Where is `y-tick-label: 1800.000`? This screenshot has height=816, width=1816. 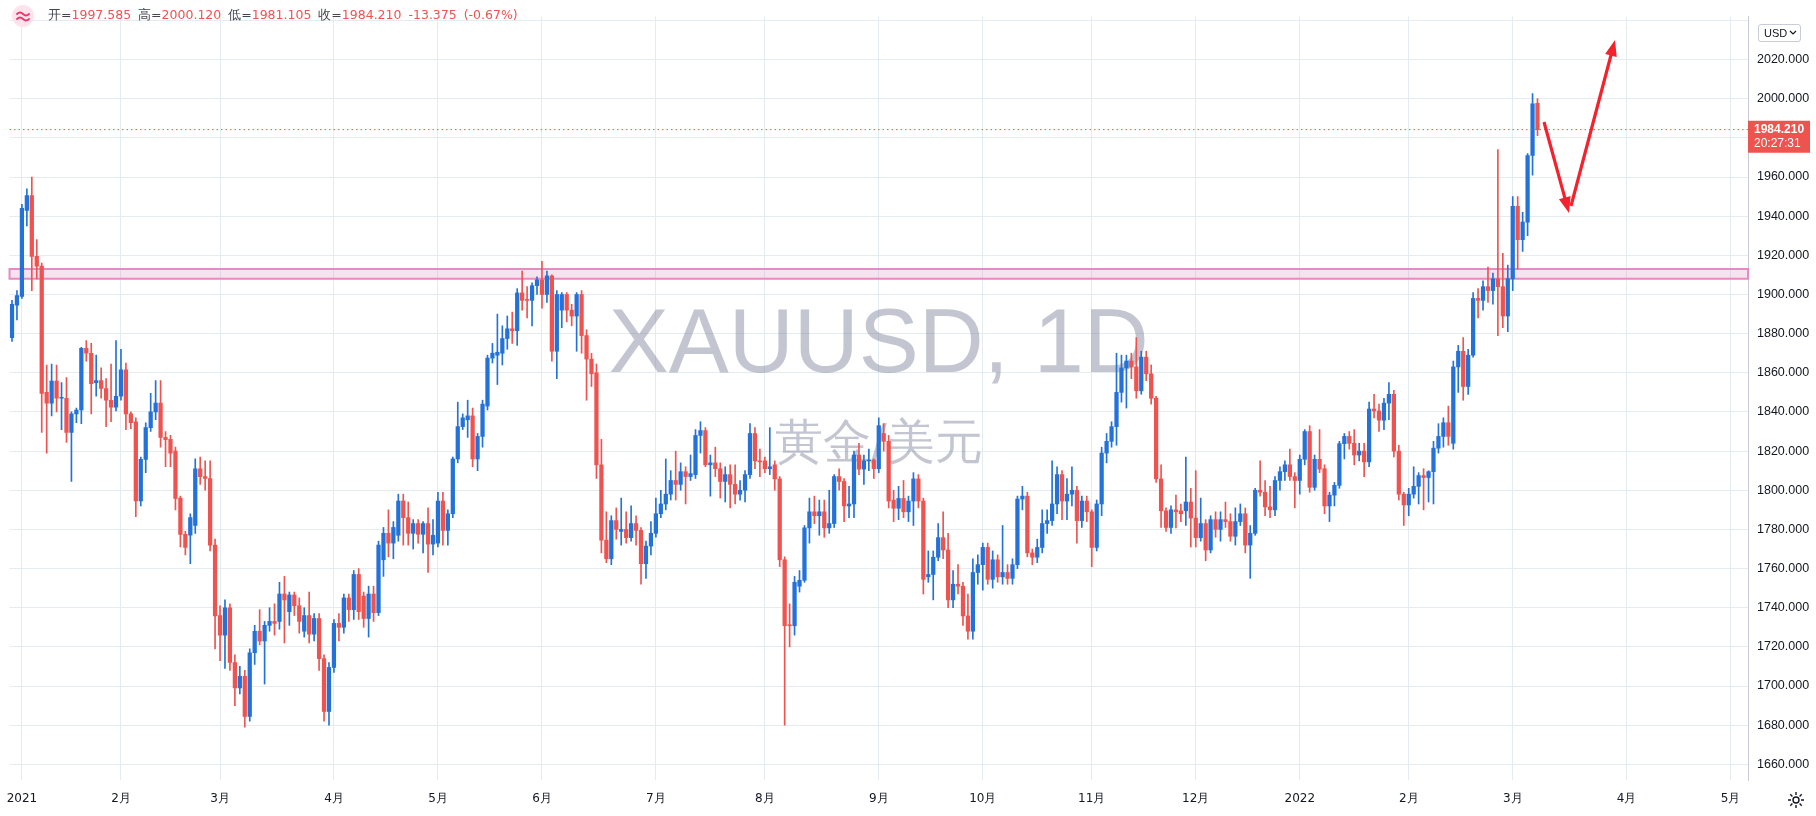 y-tick-label: 1800.000 is located at coordinates (1783, 489).